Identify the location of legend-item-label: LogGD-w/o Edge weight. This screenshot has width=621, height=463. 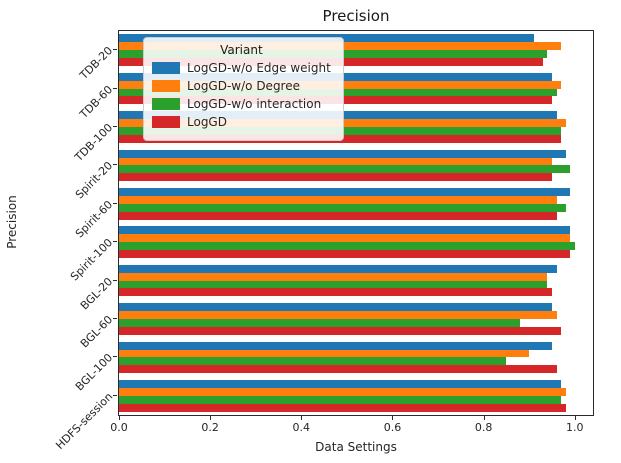
(259, 68).